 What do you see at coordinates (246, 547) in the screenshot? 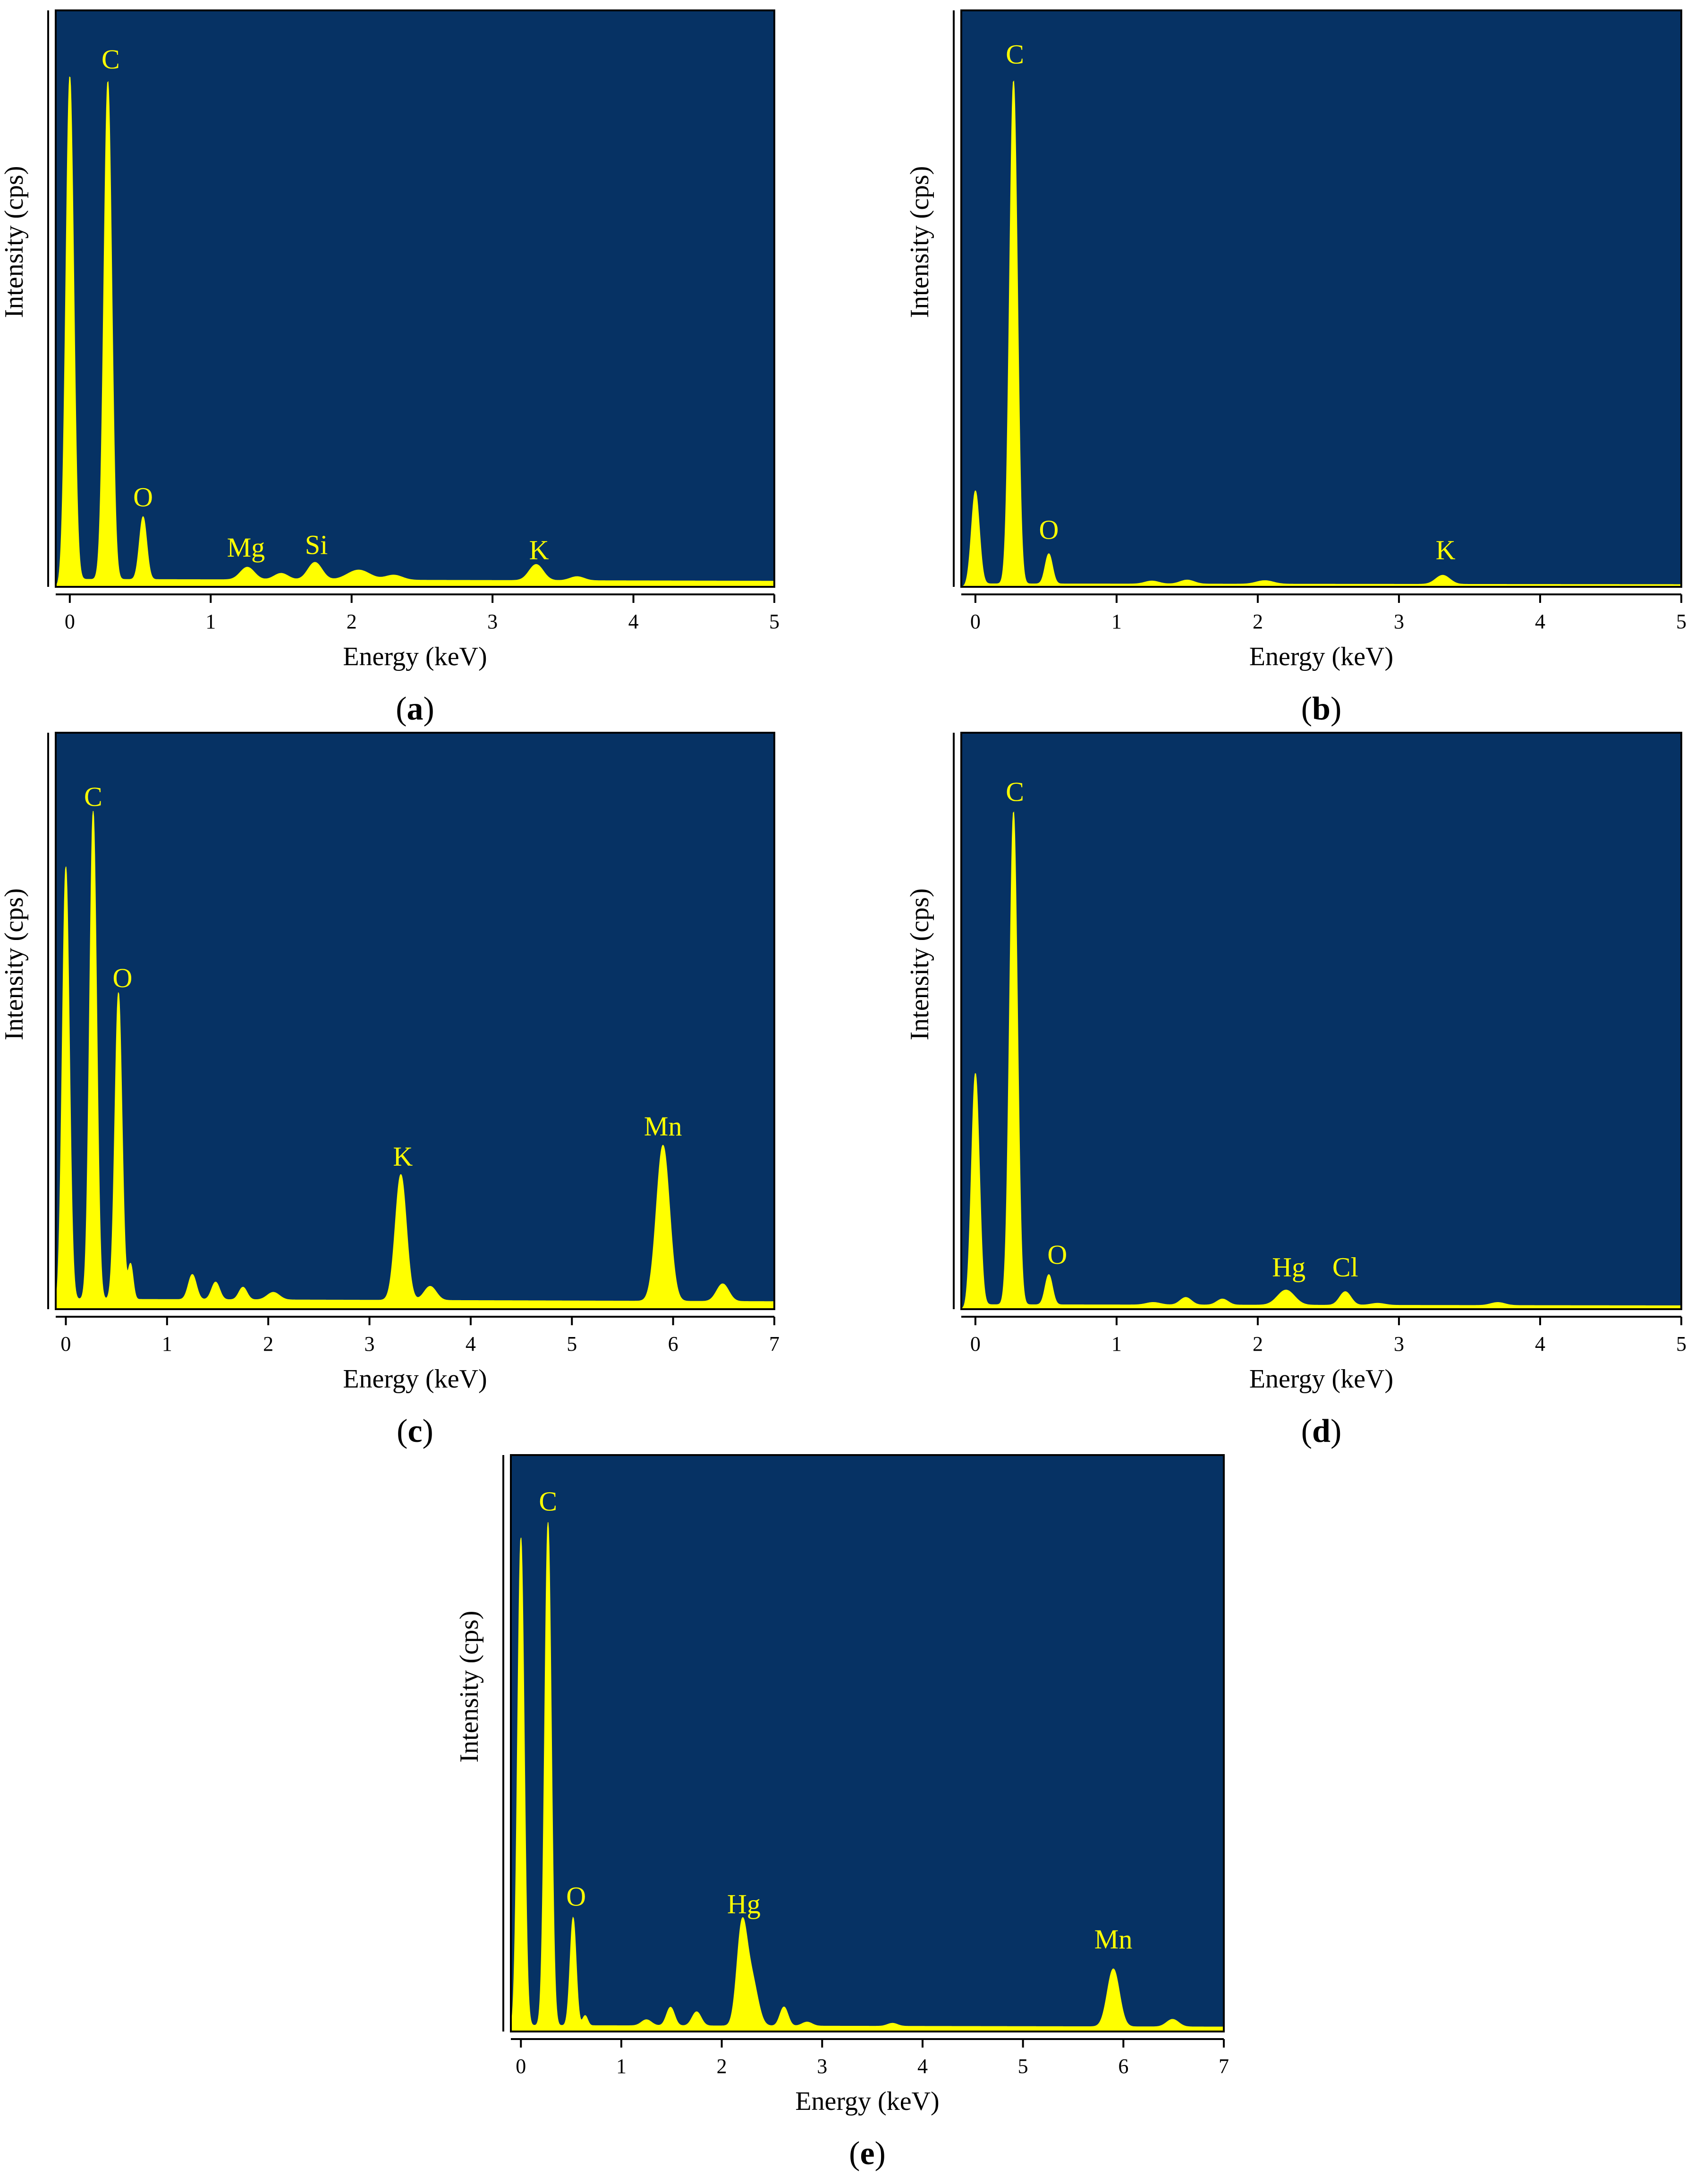
I see `peak-label-mg: Mg` at bounding box center [246, 547].